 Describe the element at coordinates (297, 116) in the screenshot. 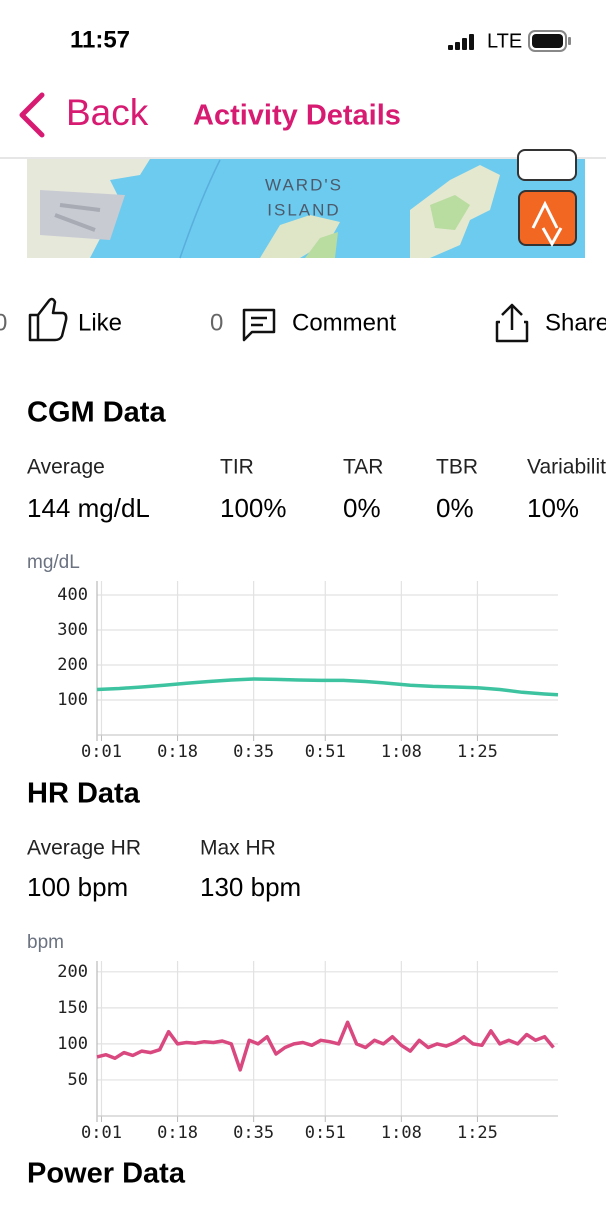

I see `nav-title: Activity Details` at that location.